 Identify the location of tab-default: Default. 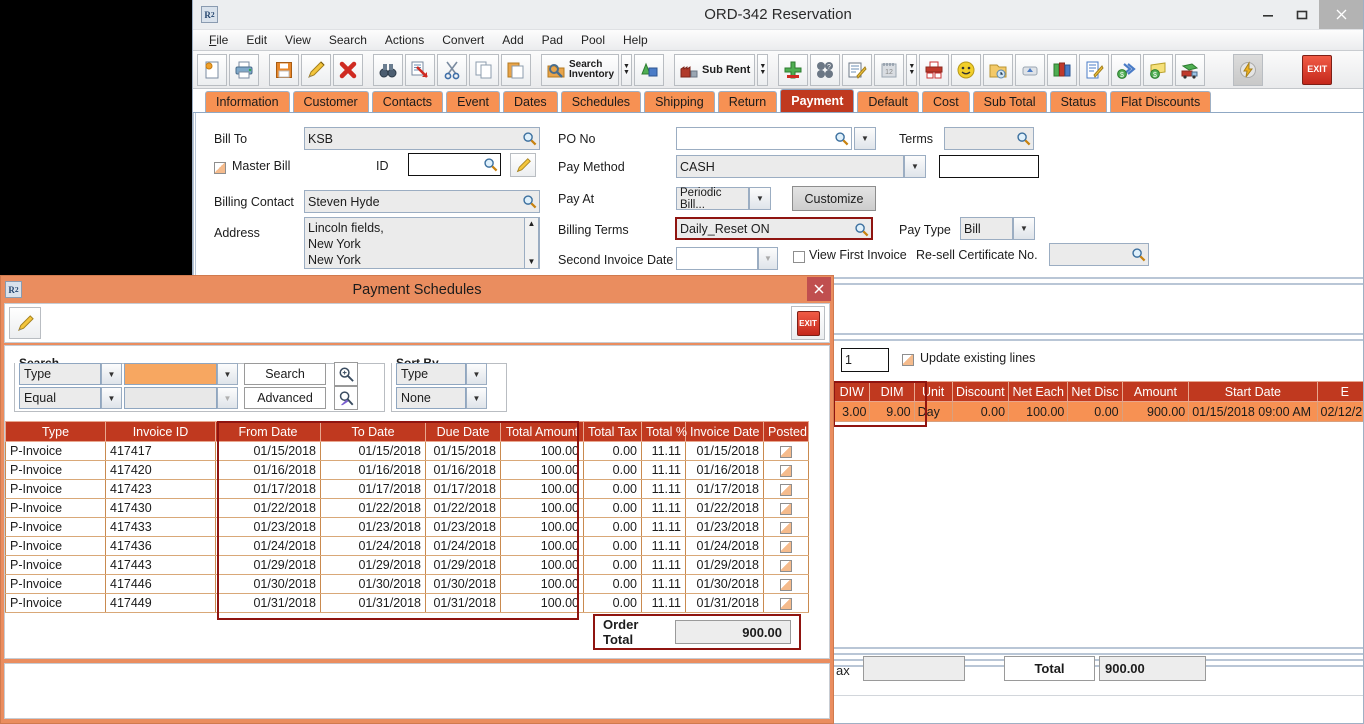
(888, 101).